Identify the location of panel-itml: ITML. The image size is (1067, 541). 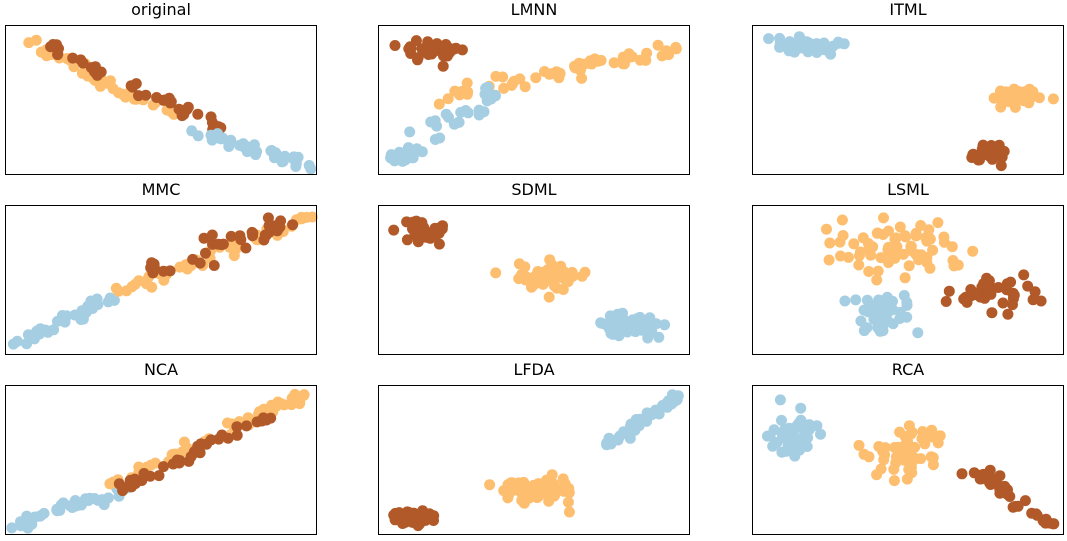
(908, 87).